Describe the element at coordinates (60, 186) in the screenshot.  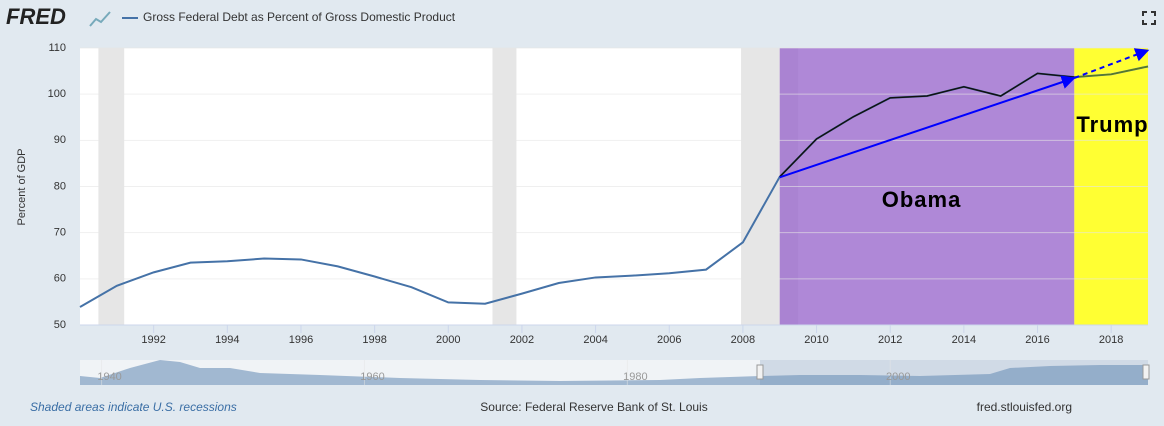
I see `y-tick-label: 80` at that location.